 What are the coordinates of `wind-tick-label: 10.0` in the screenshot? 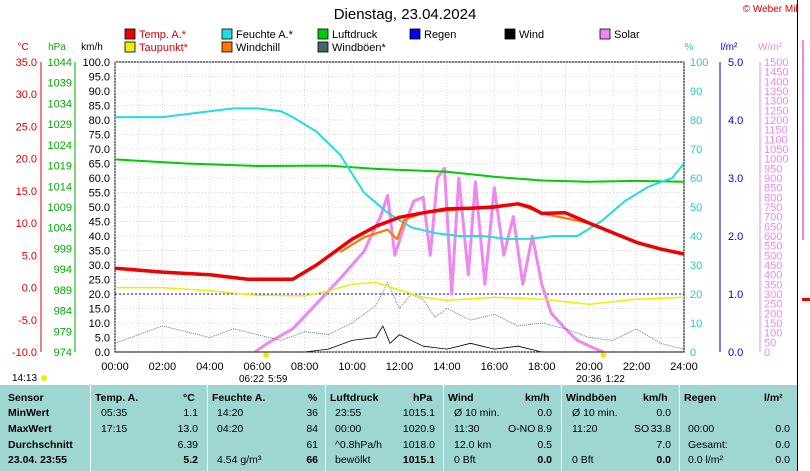 It's located at (99, 324).